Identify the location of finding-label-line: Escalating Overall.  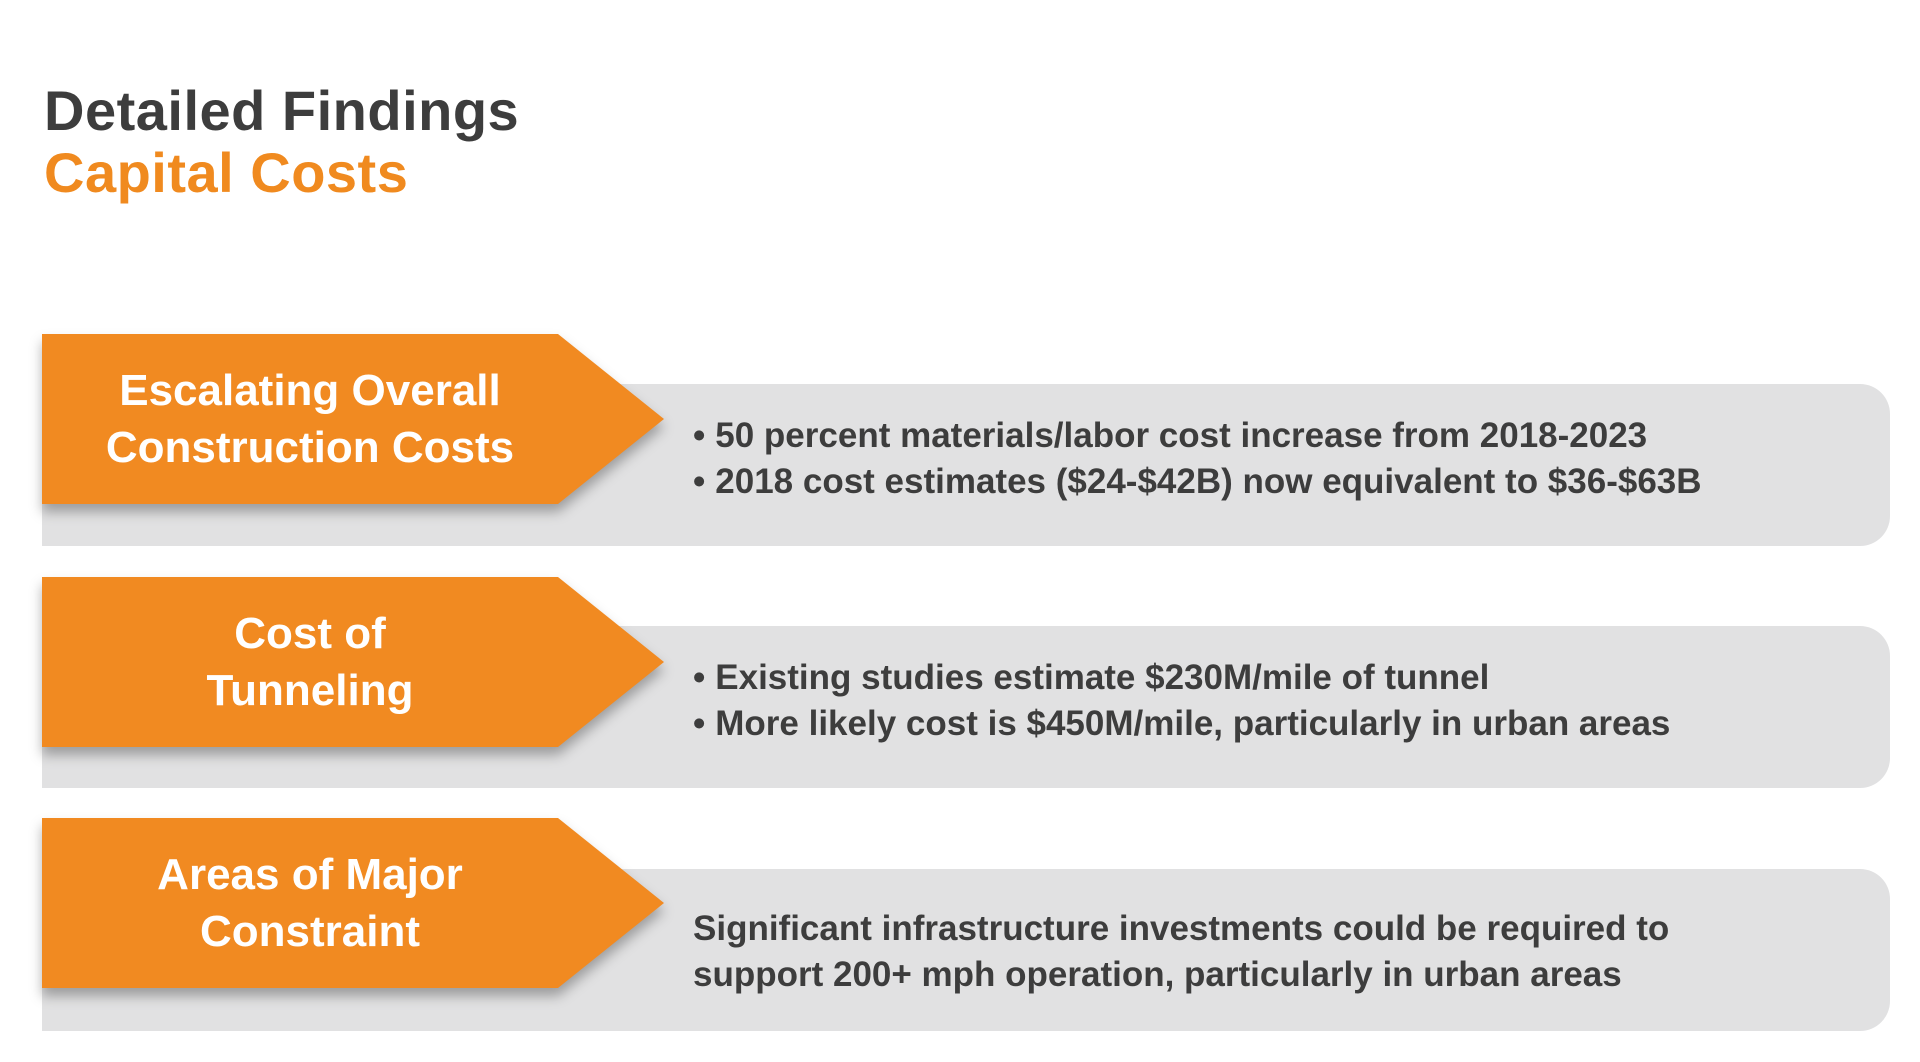
(310, 390).